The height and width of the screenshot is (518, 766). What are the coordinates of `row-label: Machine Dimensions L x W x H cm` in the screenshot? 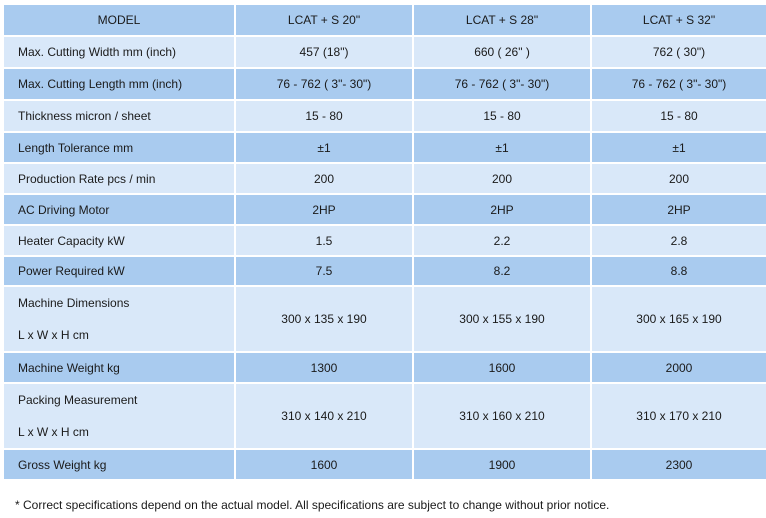 It's located at (119, 319).